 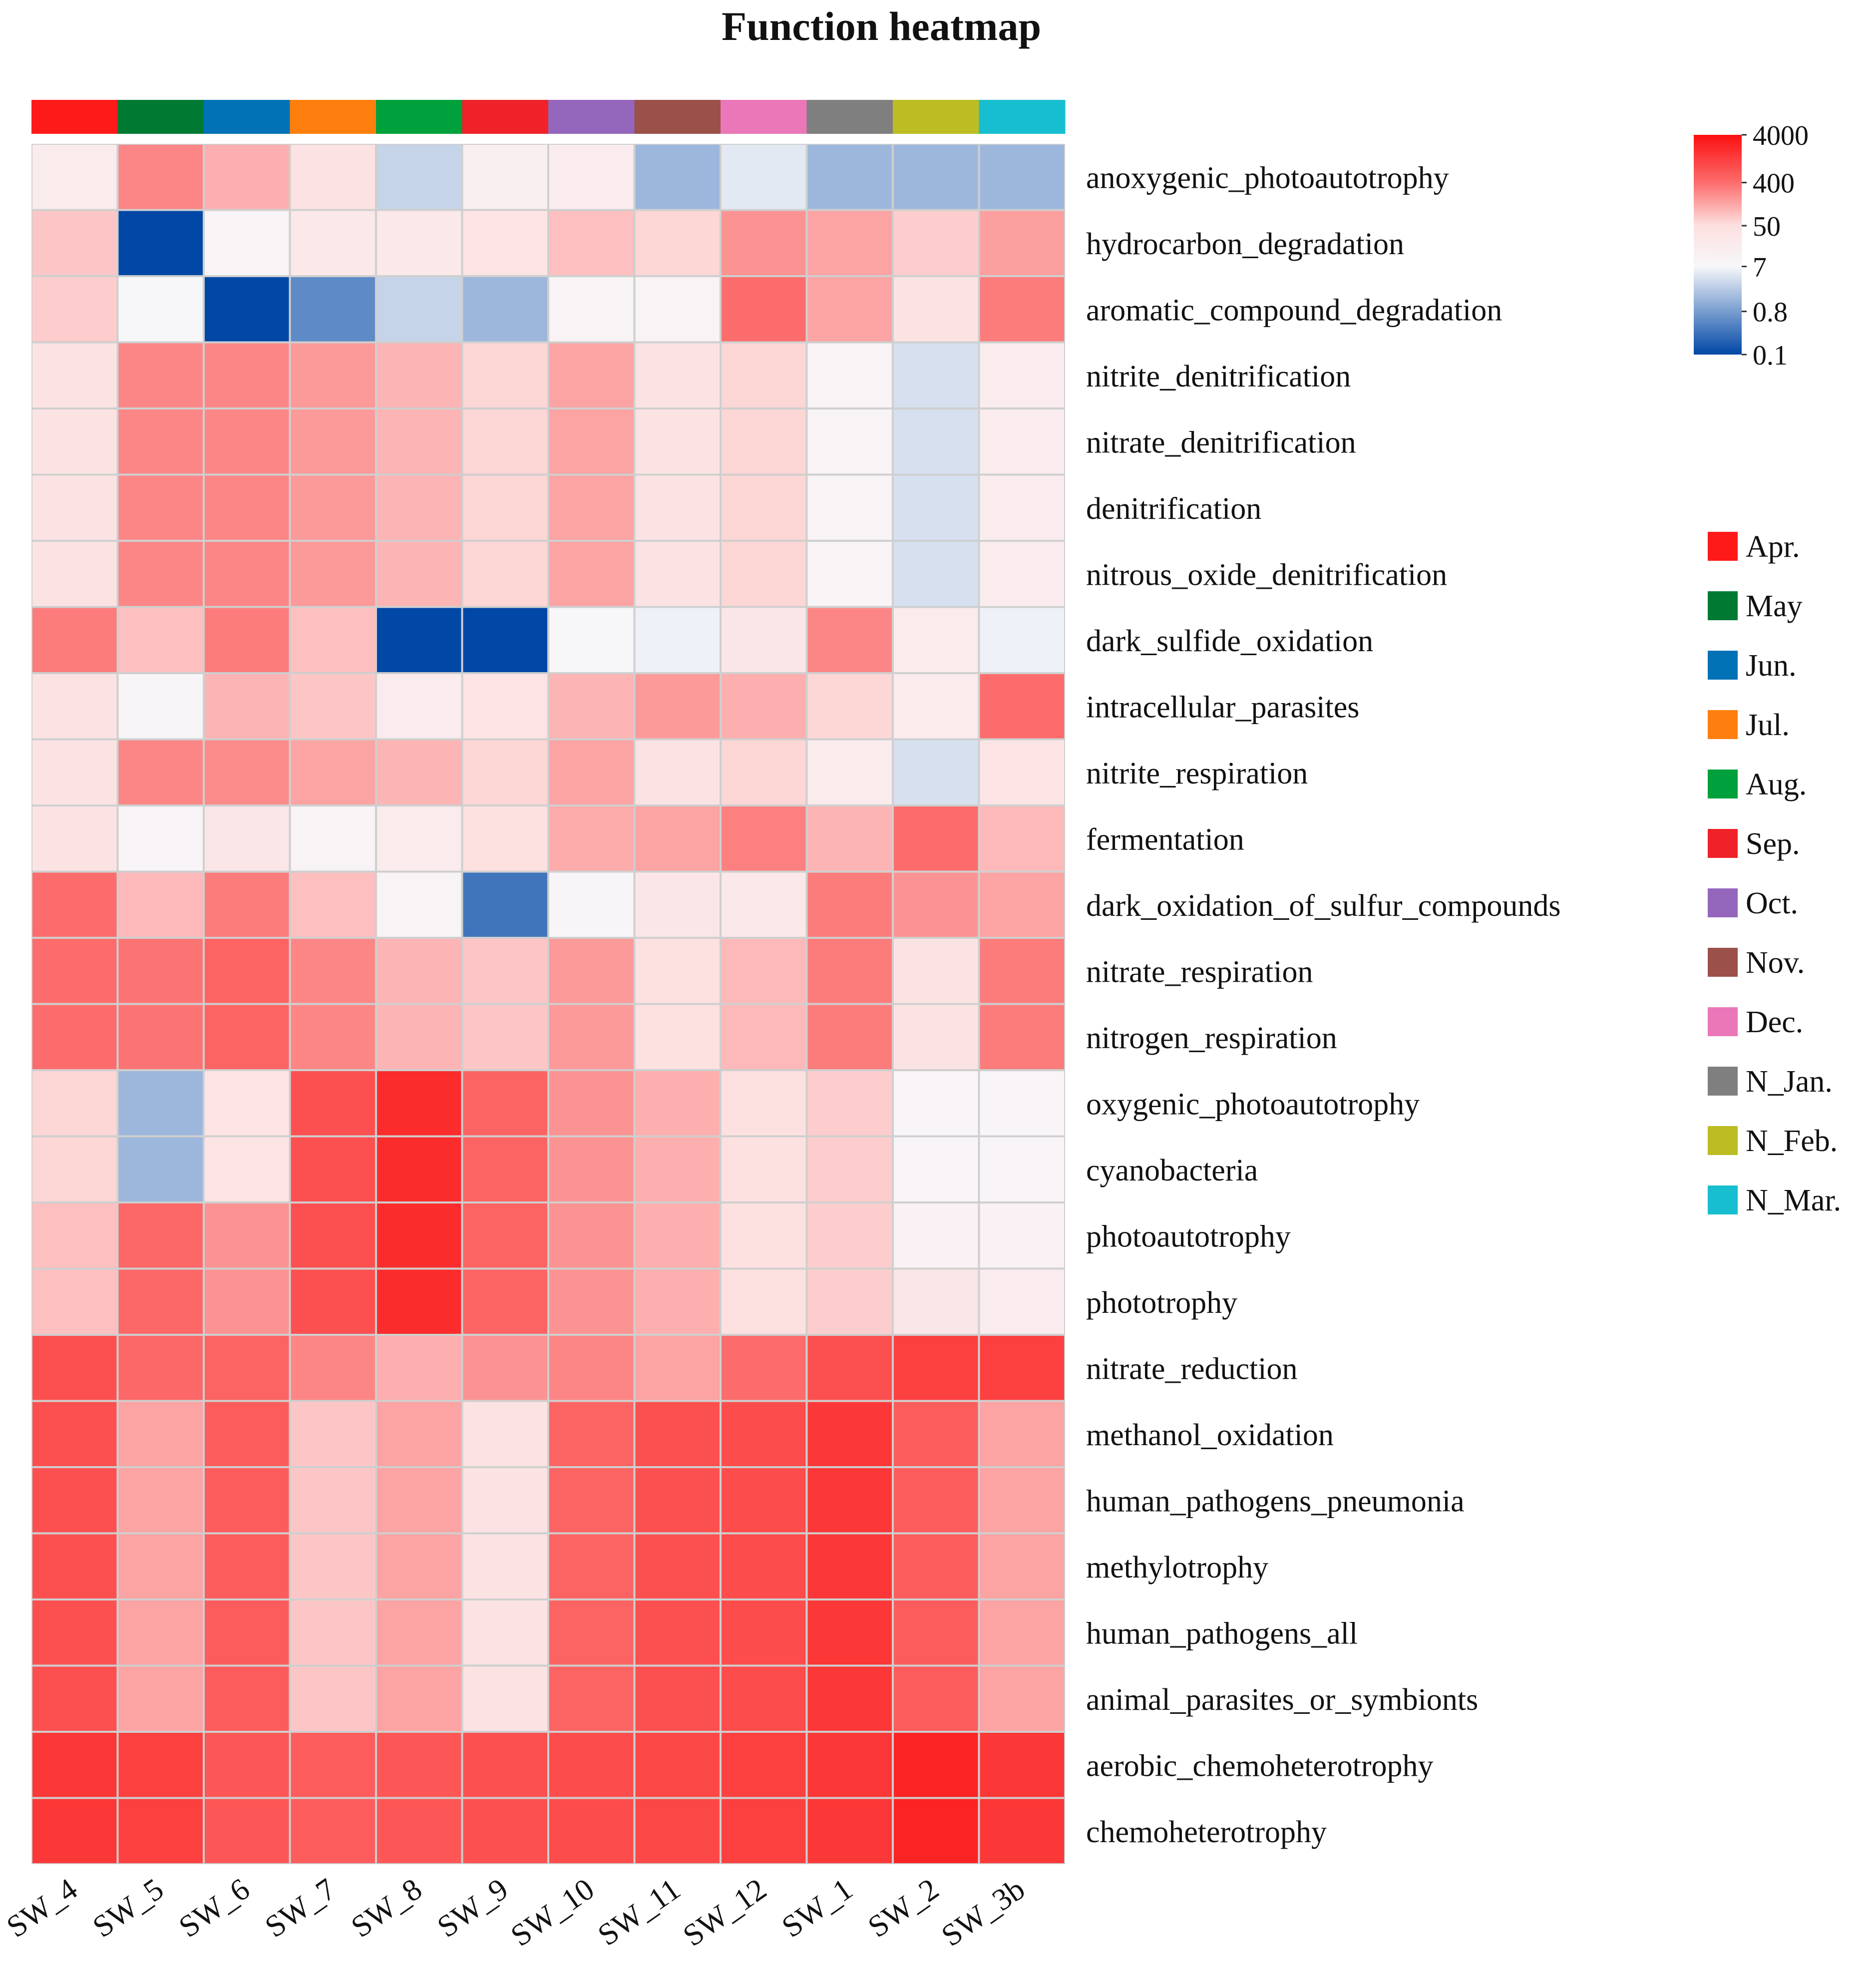 I want to click on column-label-sw-10: SW_10, so click(x=552, y=1912).